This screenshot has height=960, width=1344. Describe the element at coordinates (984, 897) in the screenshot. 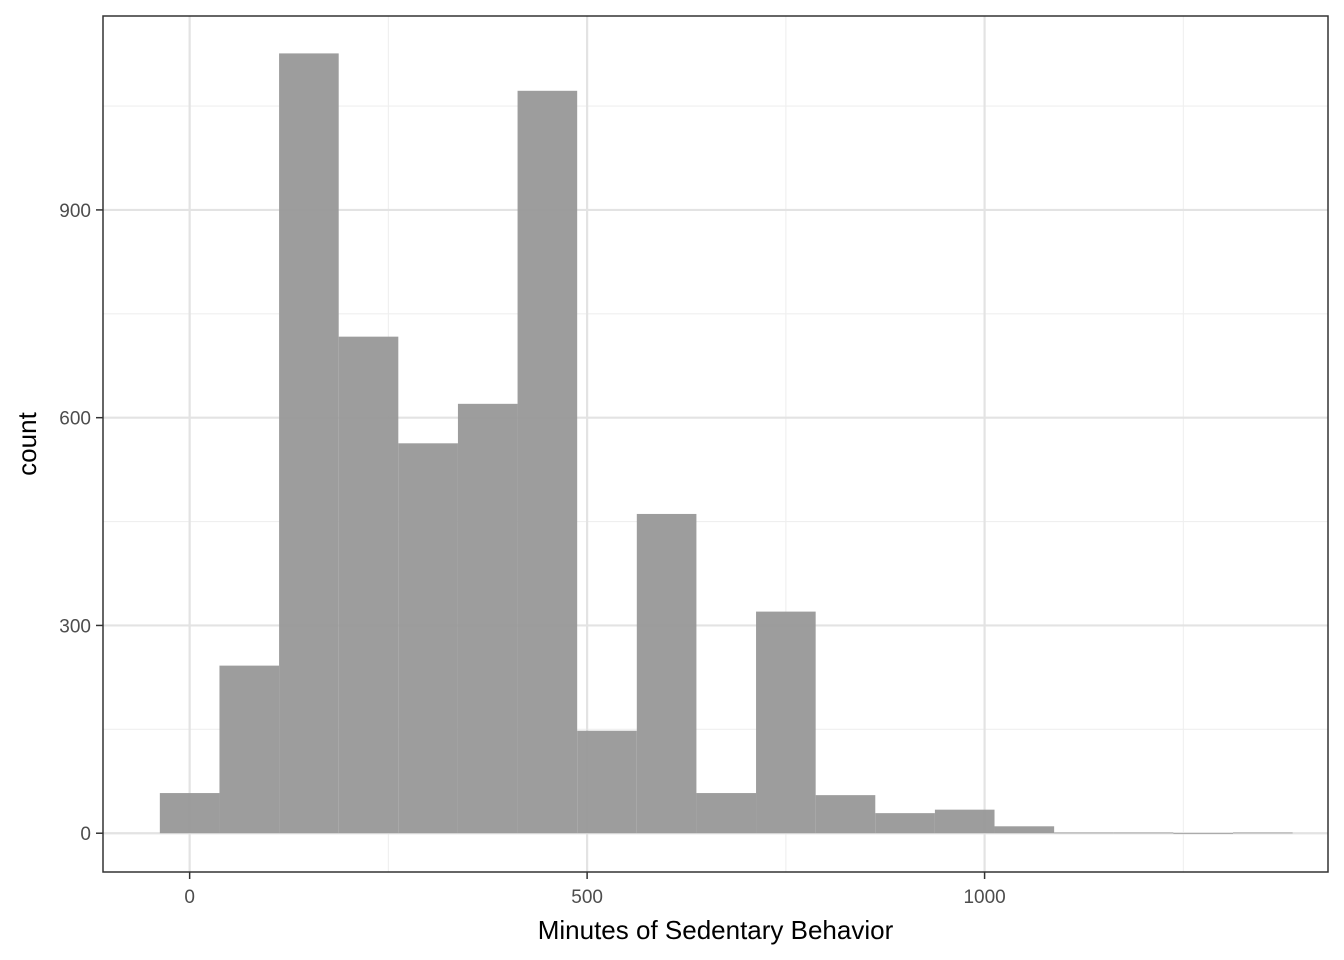

I see `x-tick-label: 1000` at that location.